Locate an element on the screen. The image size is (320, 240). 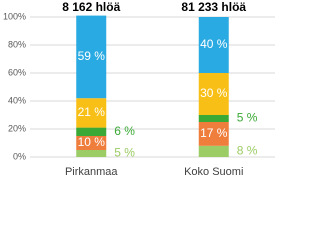
y-tick-label: 40% is located at coordinates (17, 100).